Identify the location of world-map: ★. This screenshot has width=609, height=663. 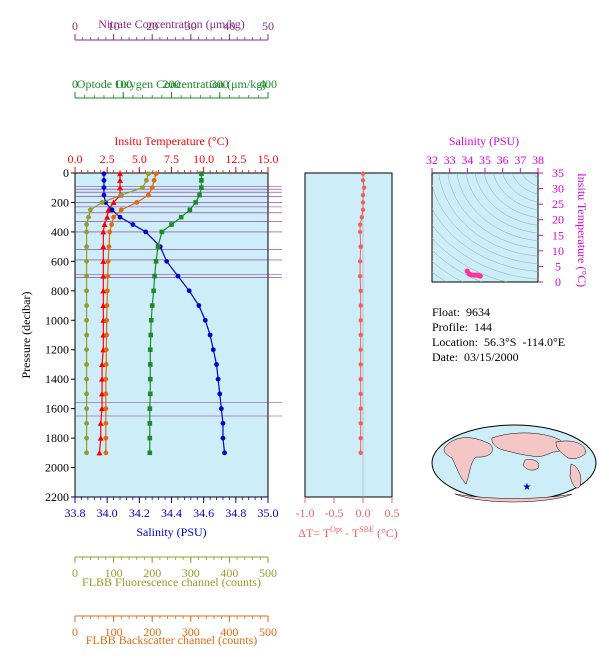
(514, 463).